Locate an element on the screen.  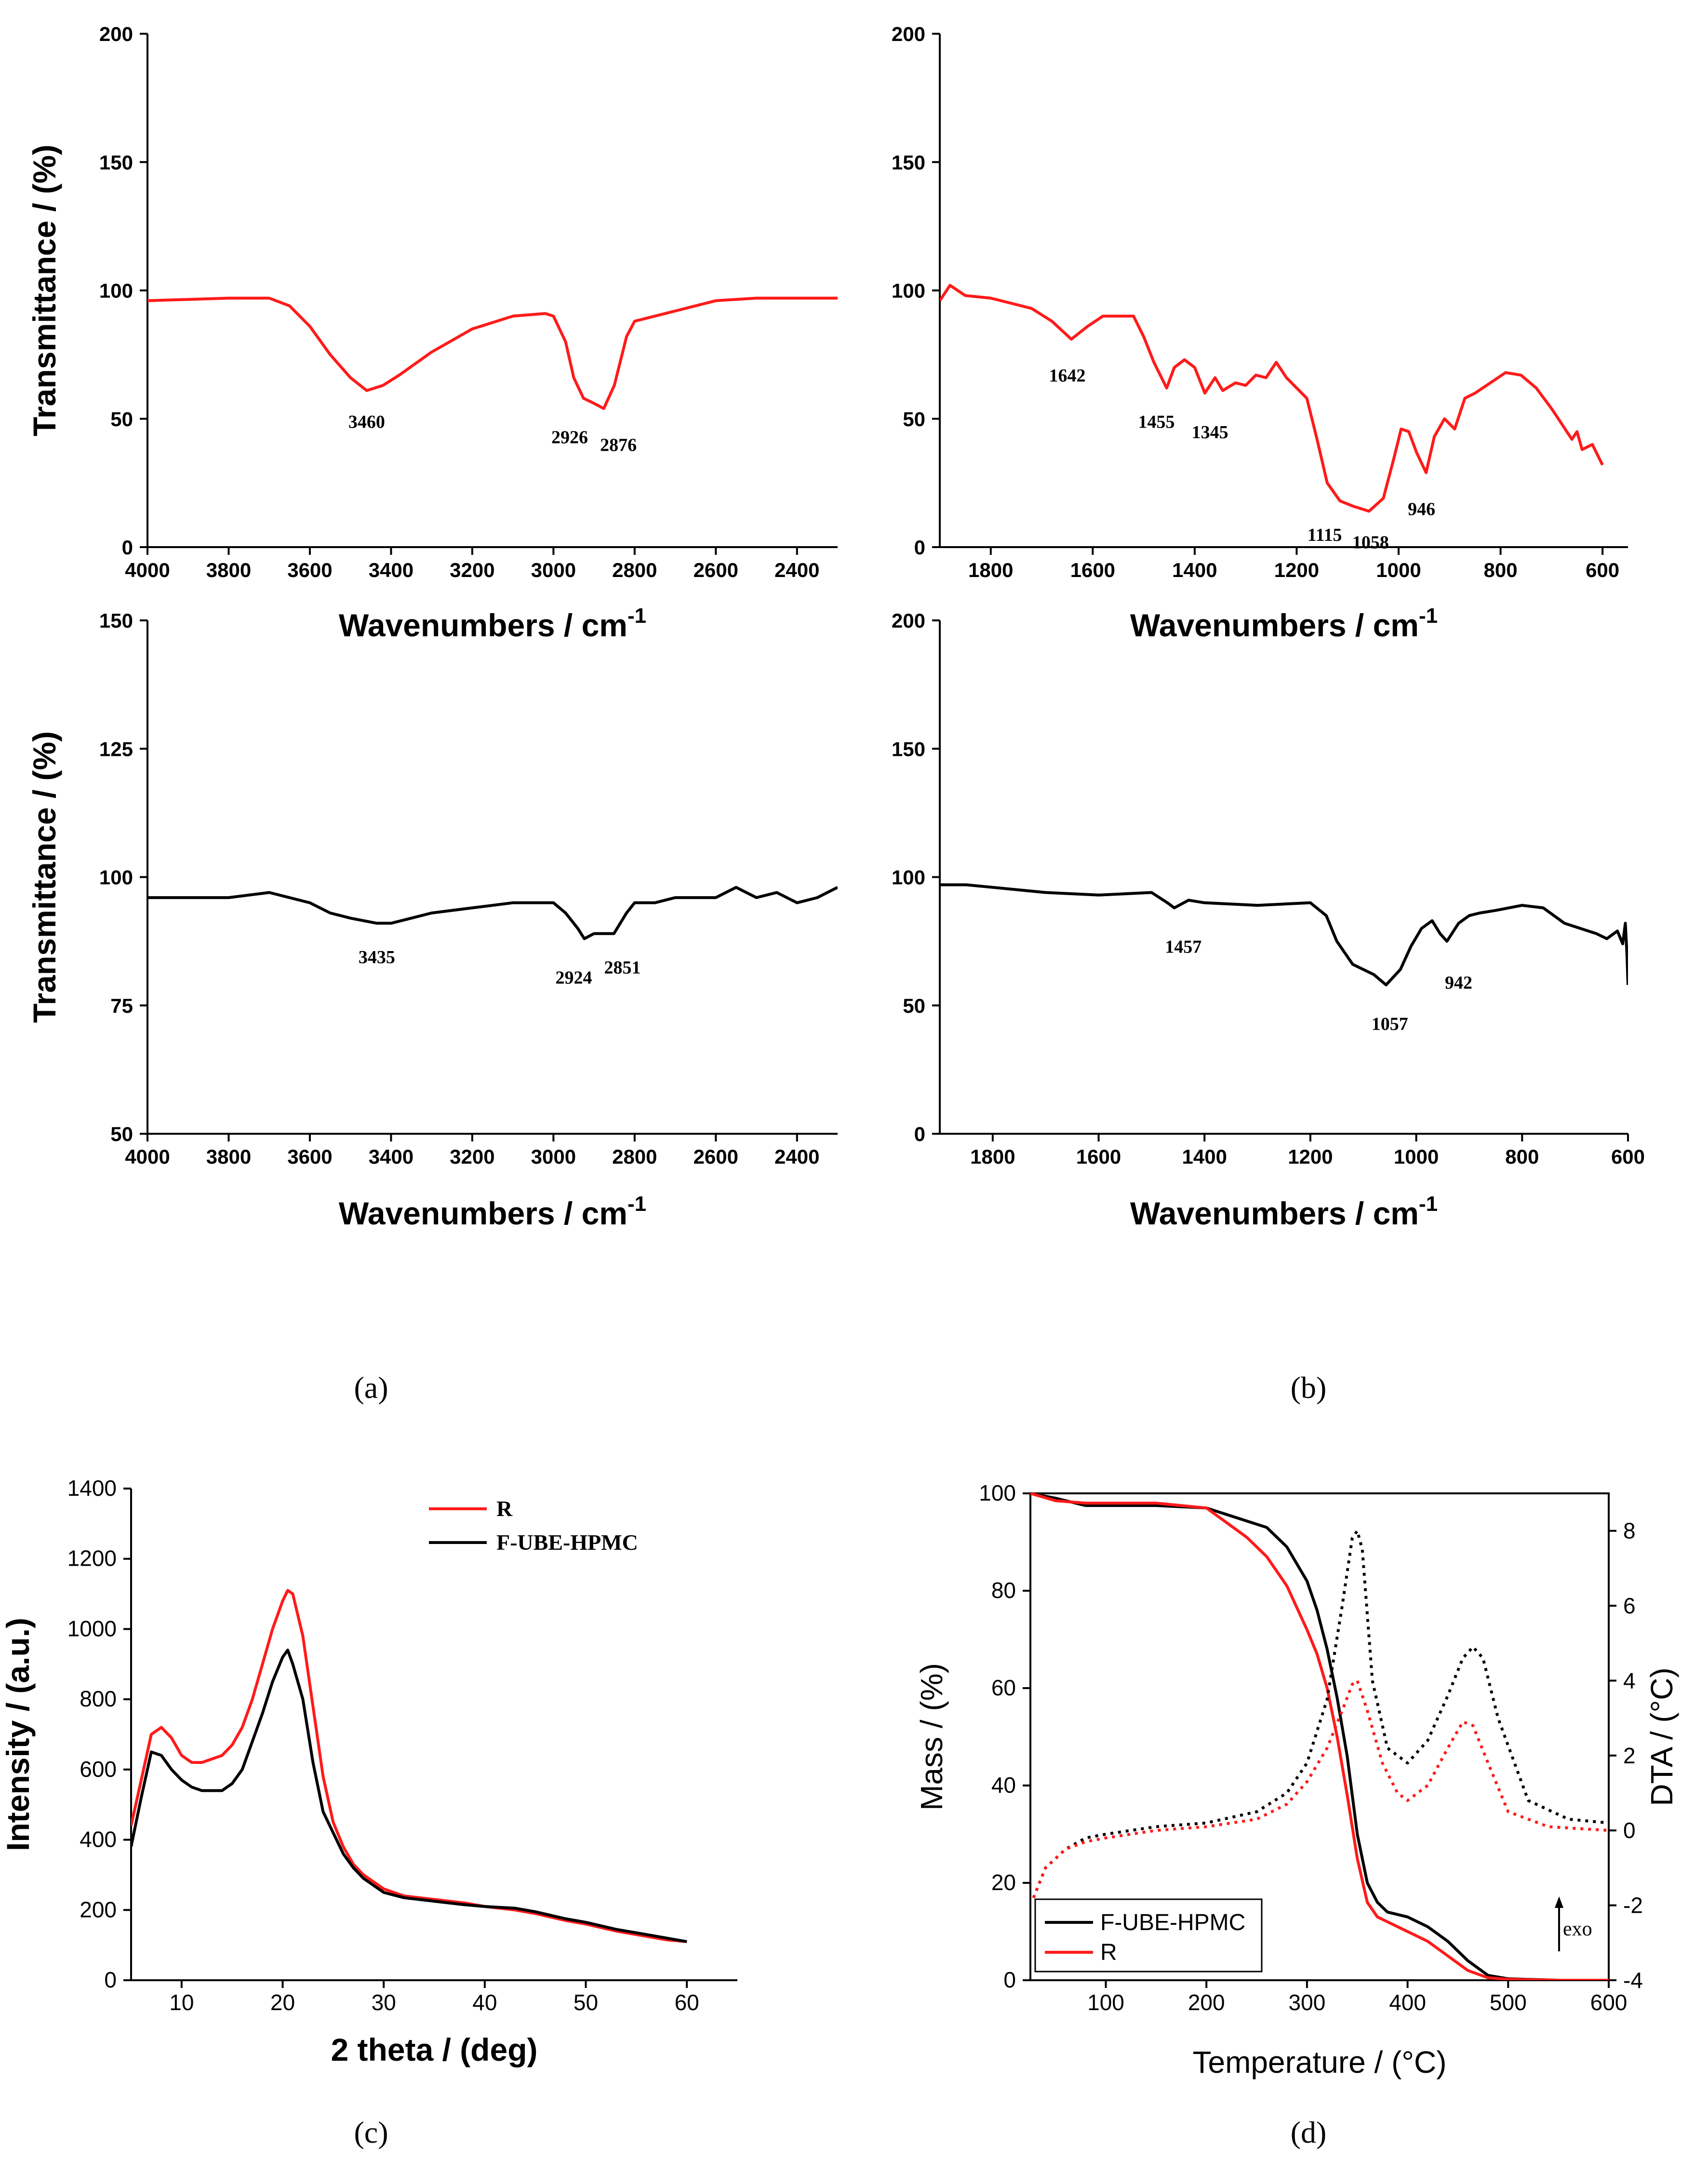
peak-annotation: 946 is located at coordinates (1421, 509).